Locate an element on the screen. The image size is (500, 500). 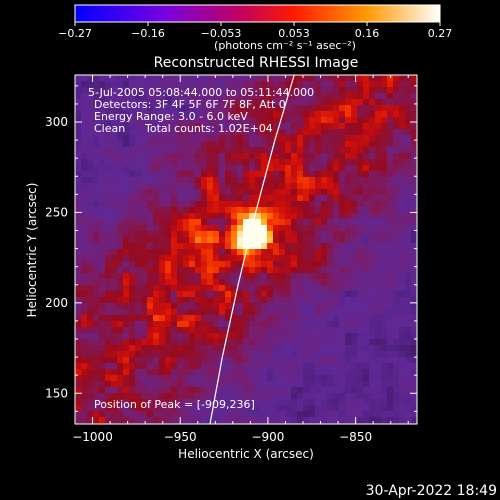
x-tick-label: −900 is located at coordinates (267, 437).